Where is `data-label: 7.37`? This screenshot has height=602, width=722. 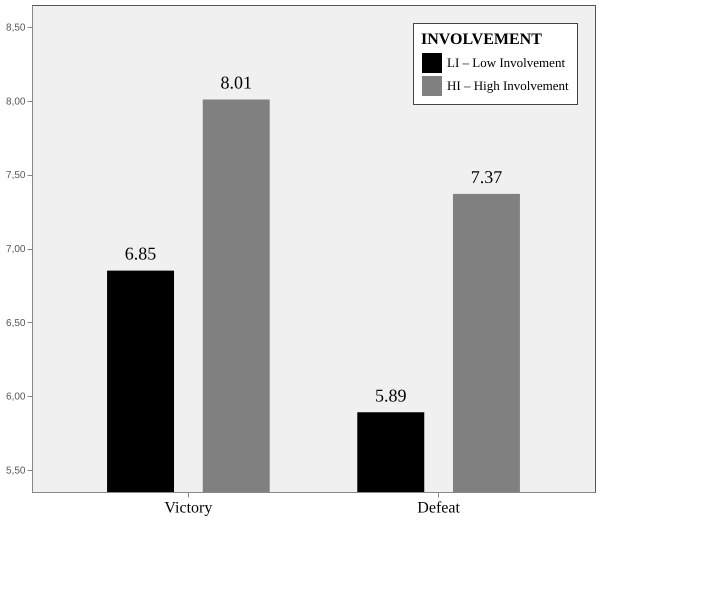
data-label: 7.37 is located at coordinates (486, 176).